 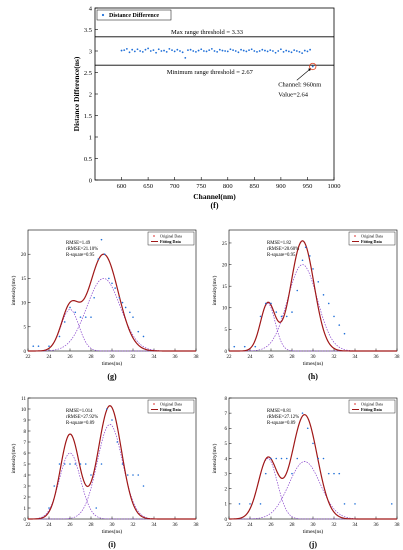 What do you see at coordinates (134, 525) in the screenshot?
I see `x-tick-label: 32` at bounding box center [134, 525].